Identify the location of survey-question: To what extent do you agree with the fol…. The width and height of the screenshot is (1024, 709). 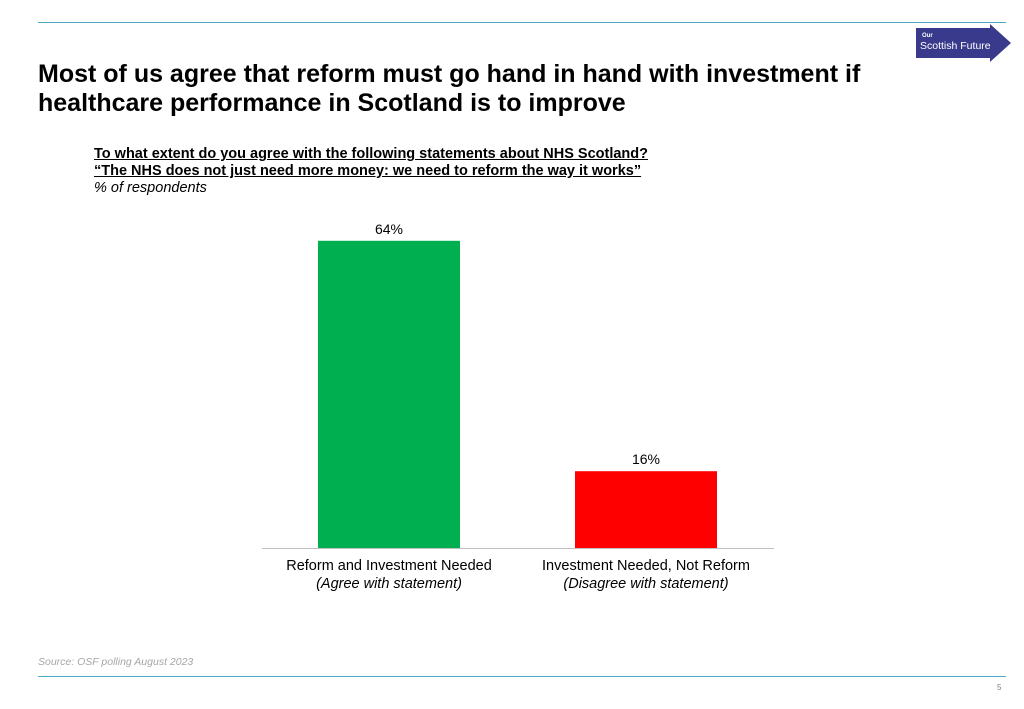
(371, 171).